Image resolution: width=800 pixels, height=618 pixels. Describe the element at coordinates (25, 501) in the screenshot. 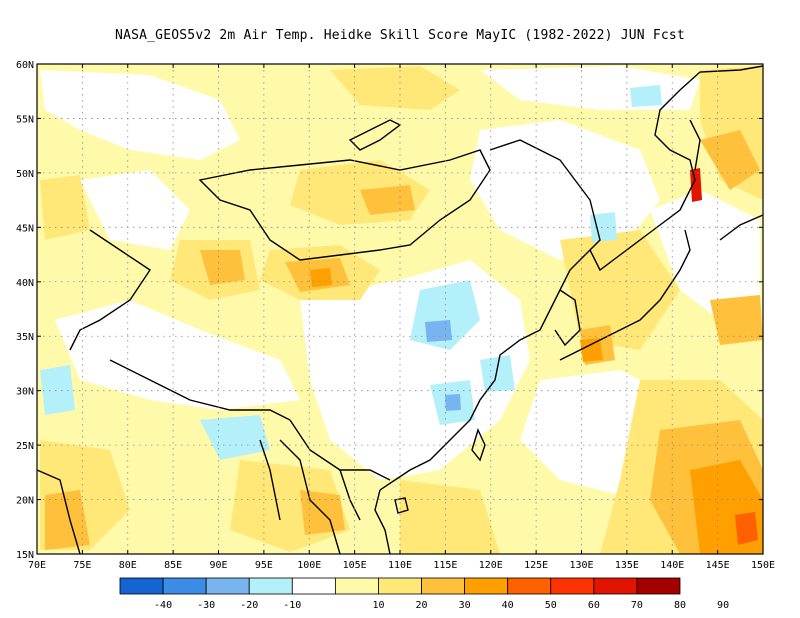

I see `lat-label: 20N` at that location.